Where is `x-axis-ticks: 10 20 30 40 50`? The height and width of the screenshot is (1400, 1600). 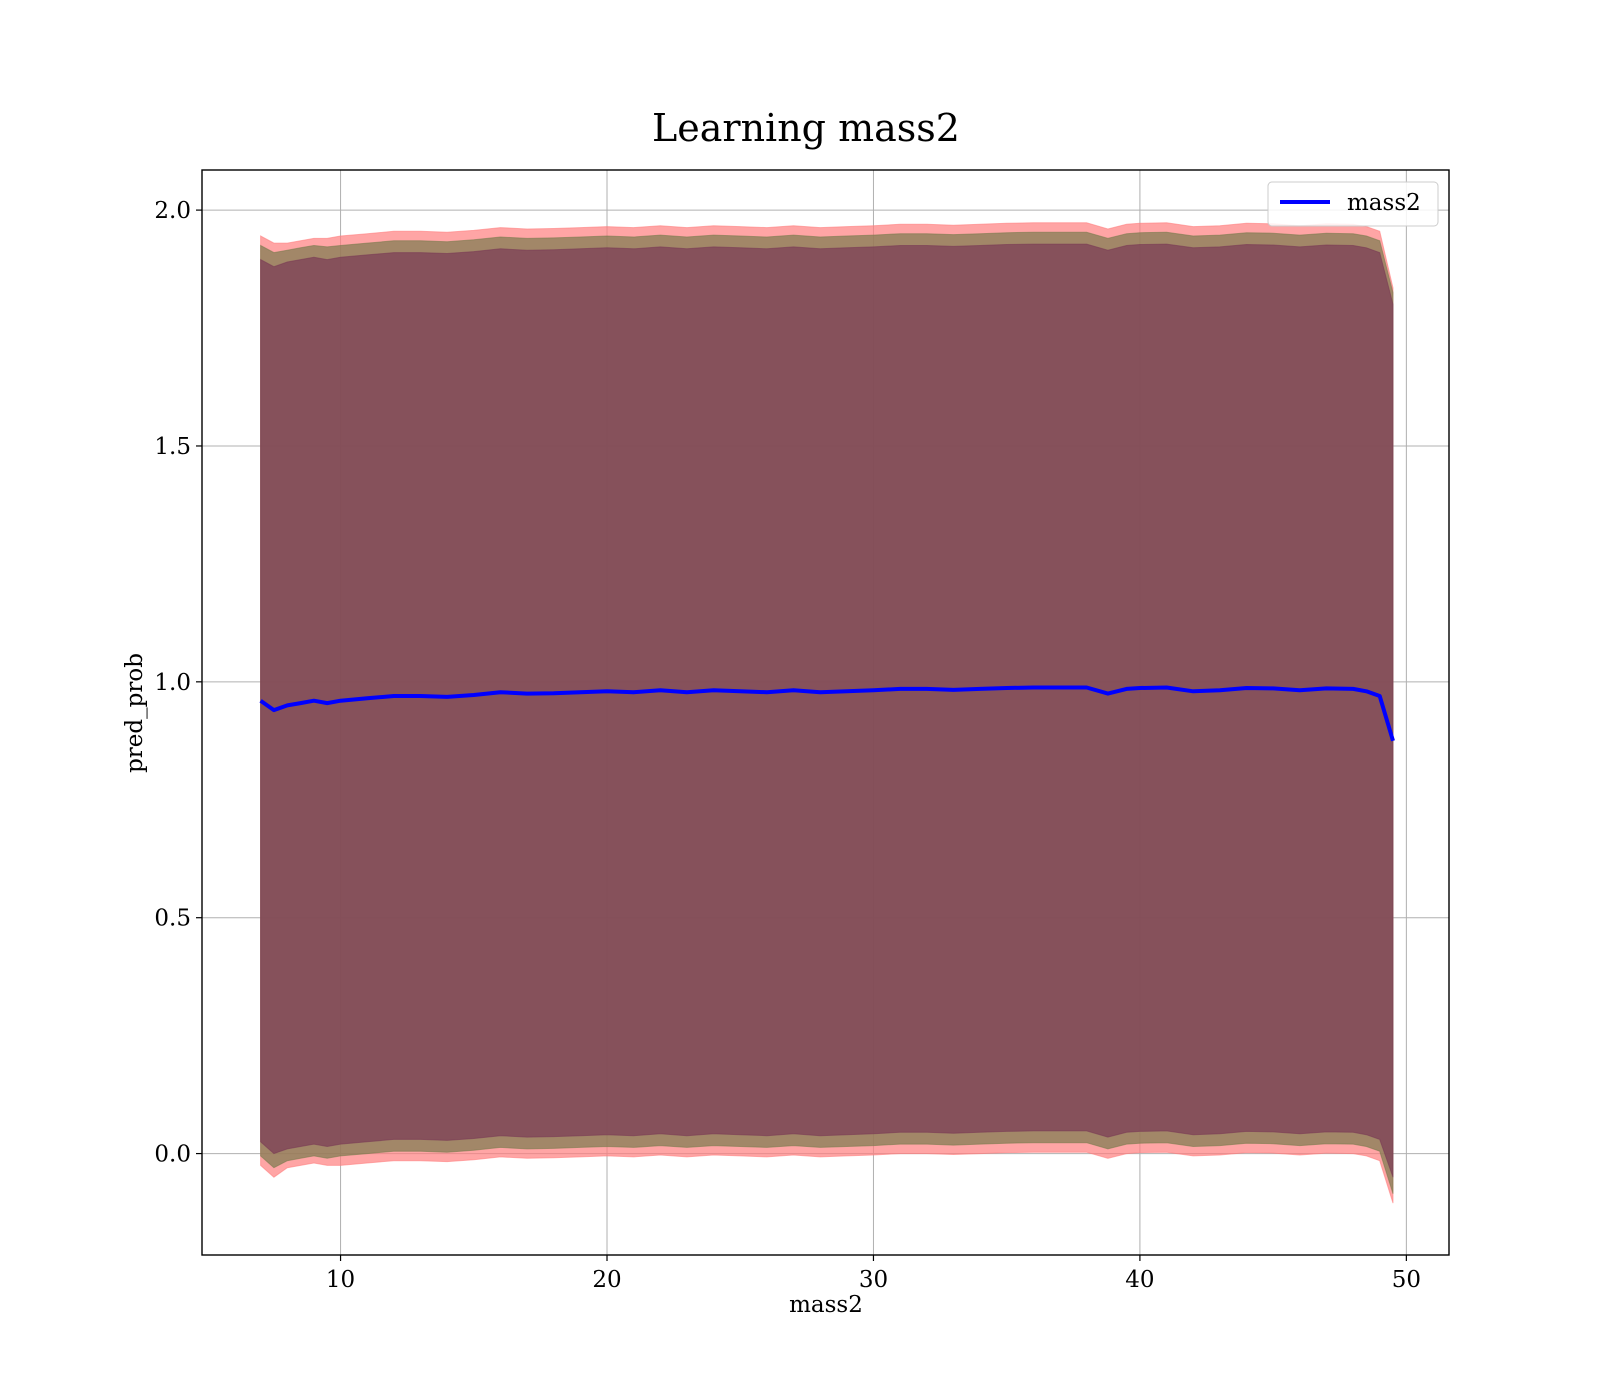 x-axis-ticks: 10 20 30 40 50 is located at coordinates (873, 1274).